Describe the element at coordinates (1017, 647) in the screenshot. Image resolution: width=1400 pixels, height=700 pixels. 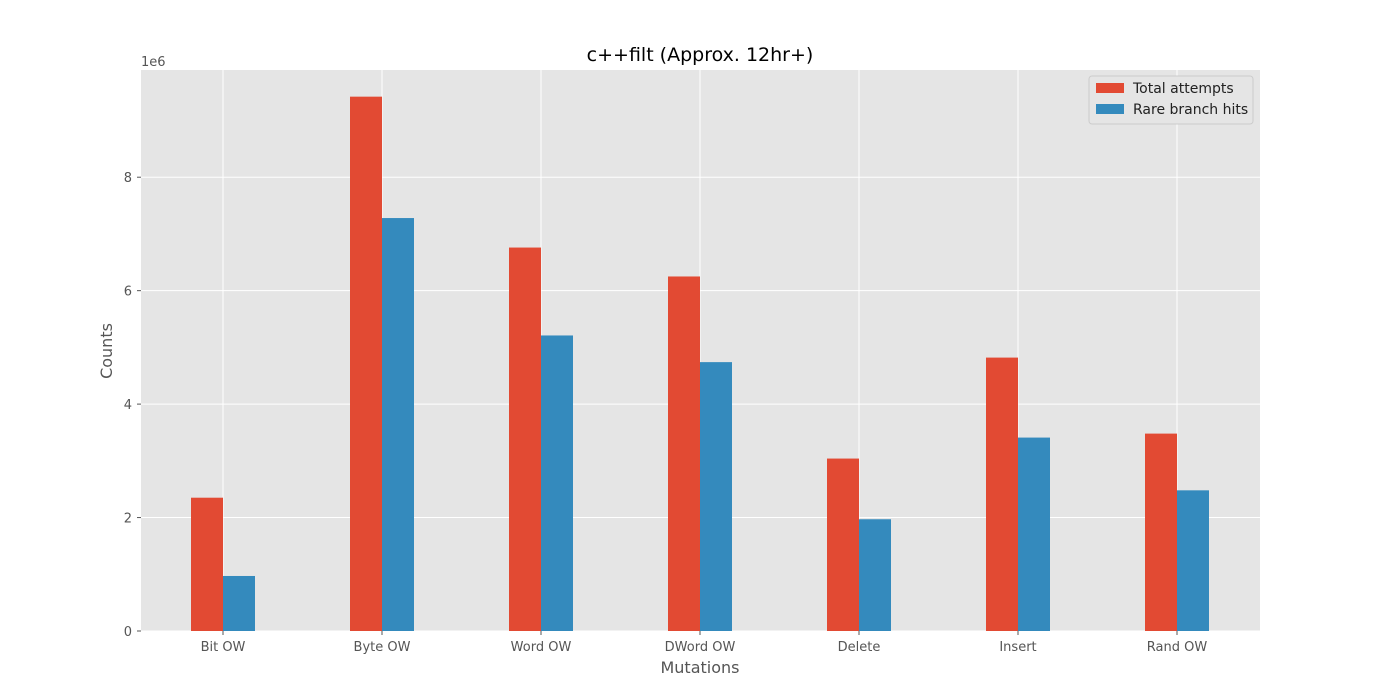
I see `x-tick-label: Insert` at that location.